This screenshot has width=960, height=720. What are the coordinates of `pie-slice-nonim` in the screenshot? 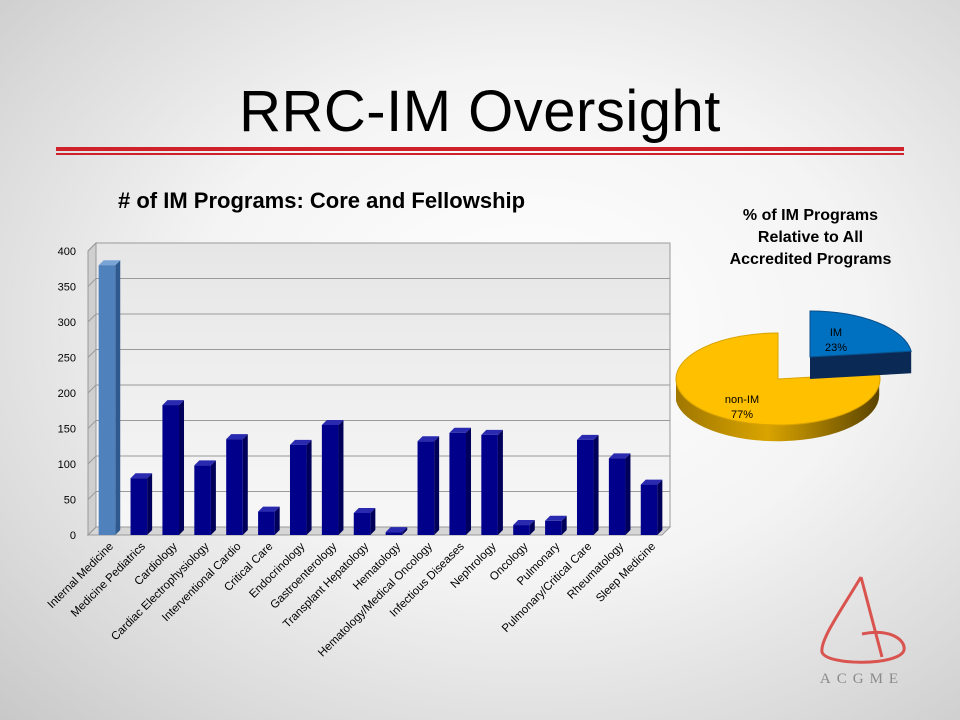 It's located at (778, 379).